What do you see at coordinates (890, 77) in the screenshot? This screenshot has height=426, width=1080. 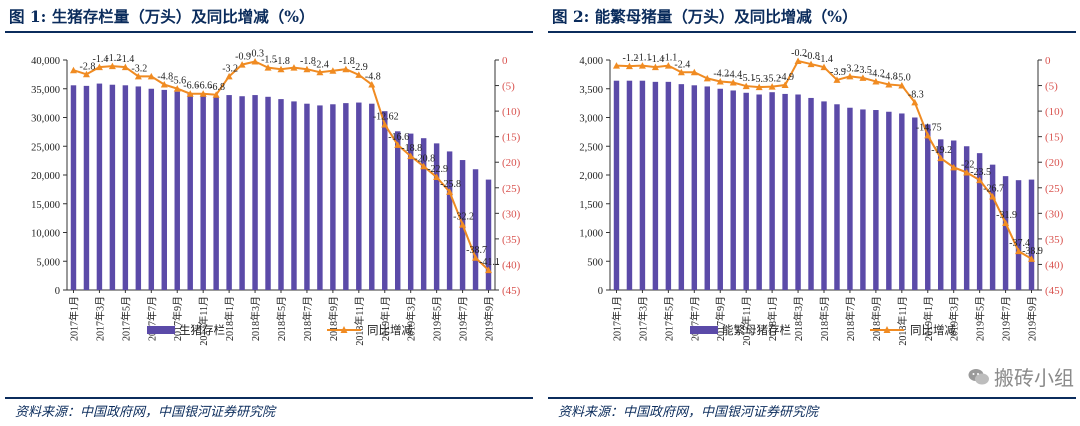 I see `data-label: -4.8` at bounding box center [890, 77].